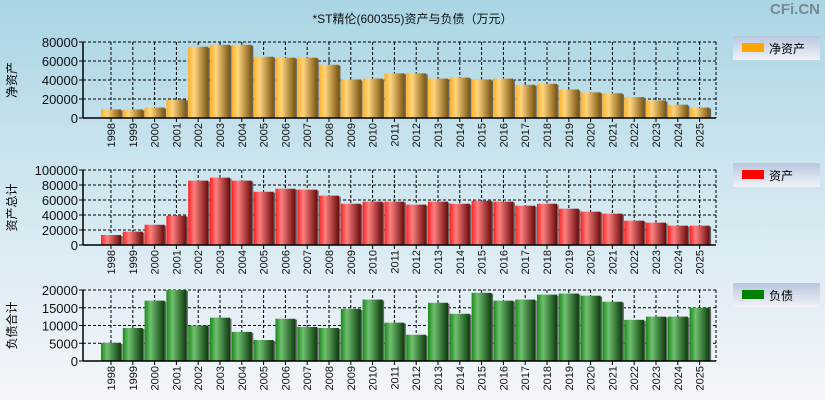  What do you see at coordinates (286, 378) in the screenshot?
I see `x-tick-label: 2006` at bounding box center [286, 378].